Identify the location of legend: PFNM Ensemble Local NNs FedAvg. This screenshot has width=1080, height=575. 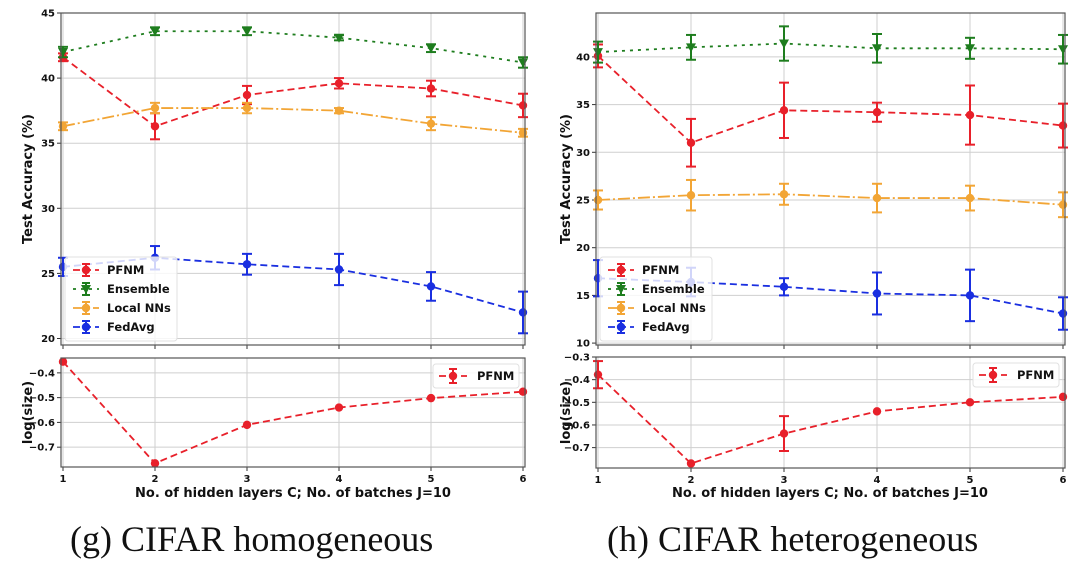
(656, 299).